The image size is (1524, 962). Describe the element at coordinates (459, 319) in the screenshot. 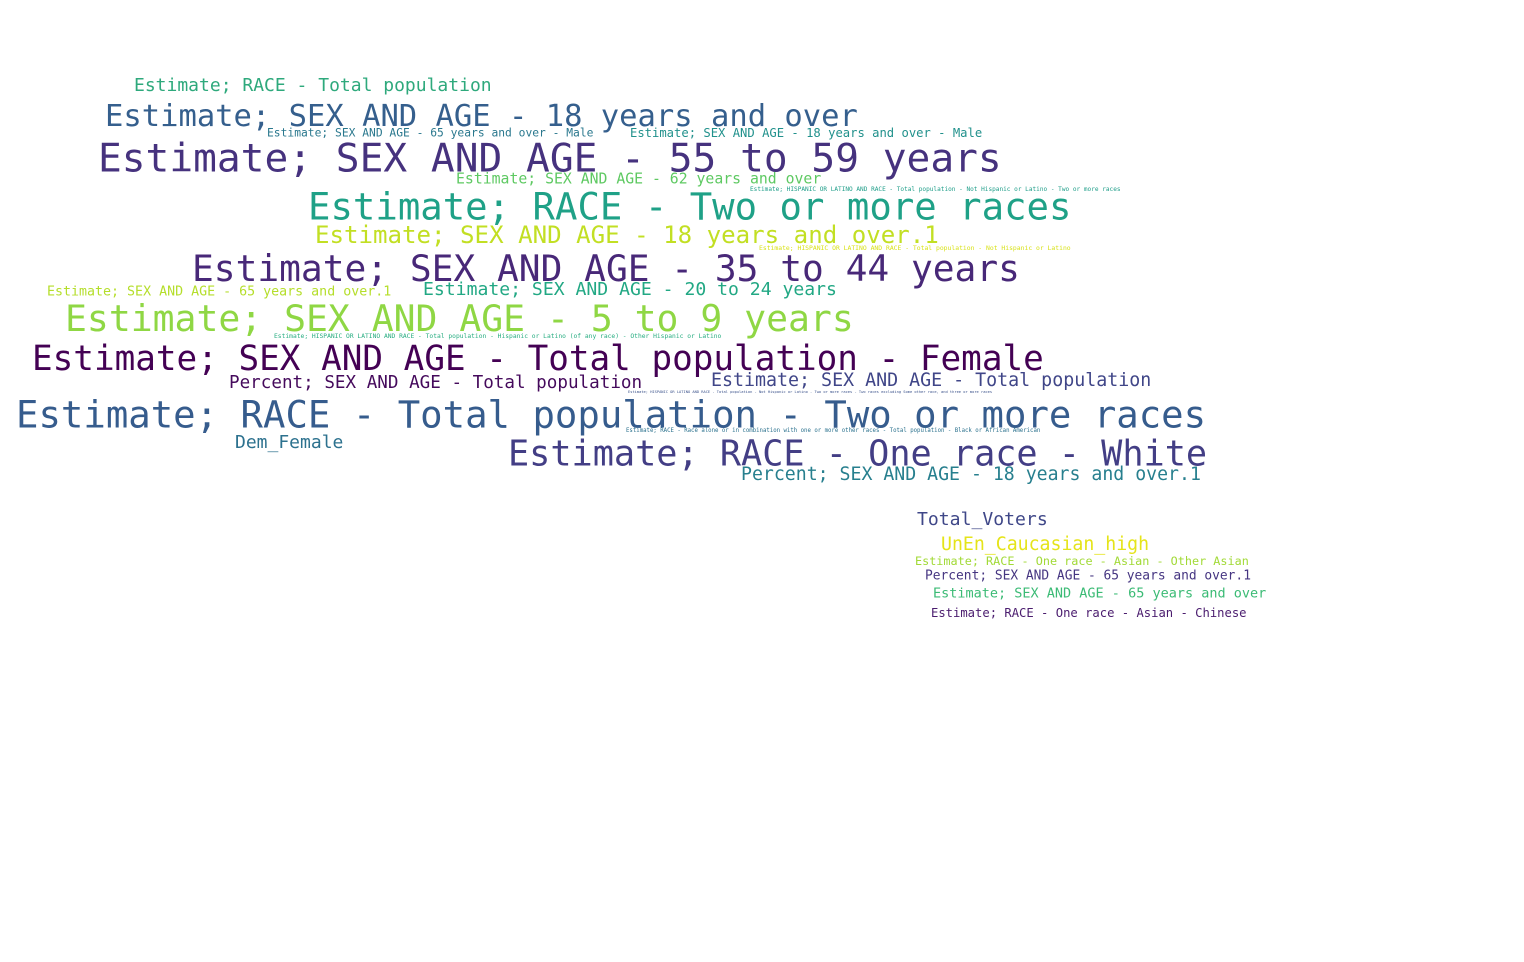

I see `cloud-word: Estimate; SEX AND AGE - 5 to 9 years` at that location.